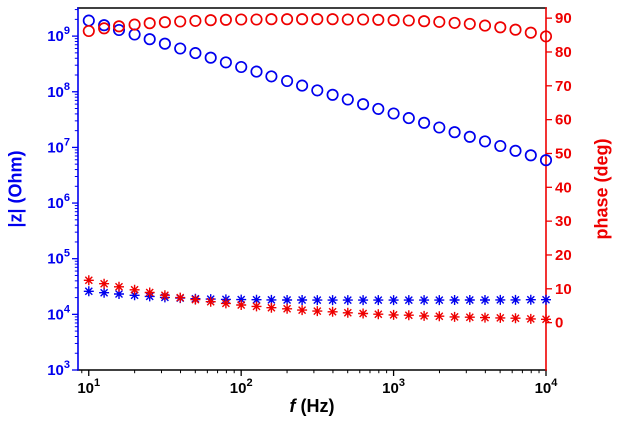 The image size is (620, 431). What do you see at coordinates (292, 406) in the screenshot?
I see `x-axis-label-italic: f` at bounding box center [292, 406].